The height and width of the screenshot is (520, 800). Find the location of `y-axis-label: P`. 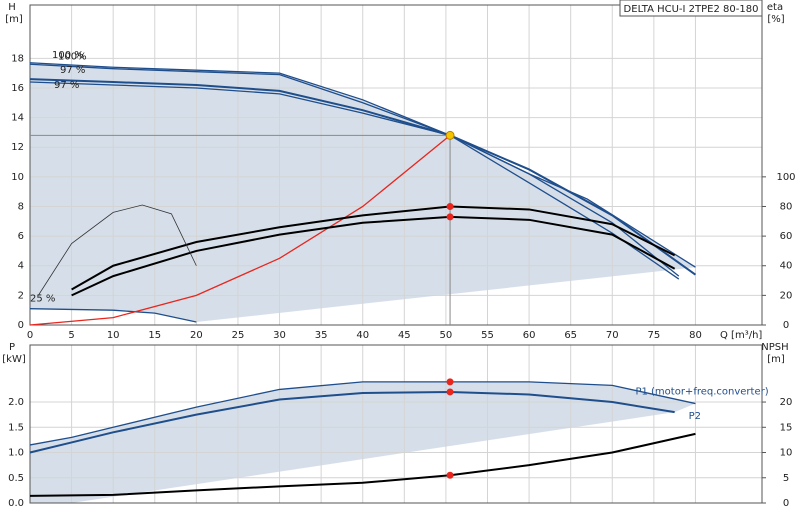

y-axis-label: P is located at coordinates (12, 347).